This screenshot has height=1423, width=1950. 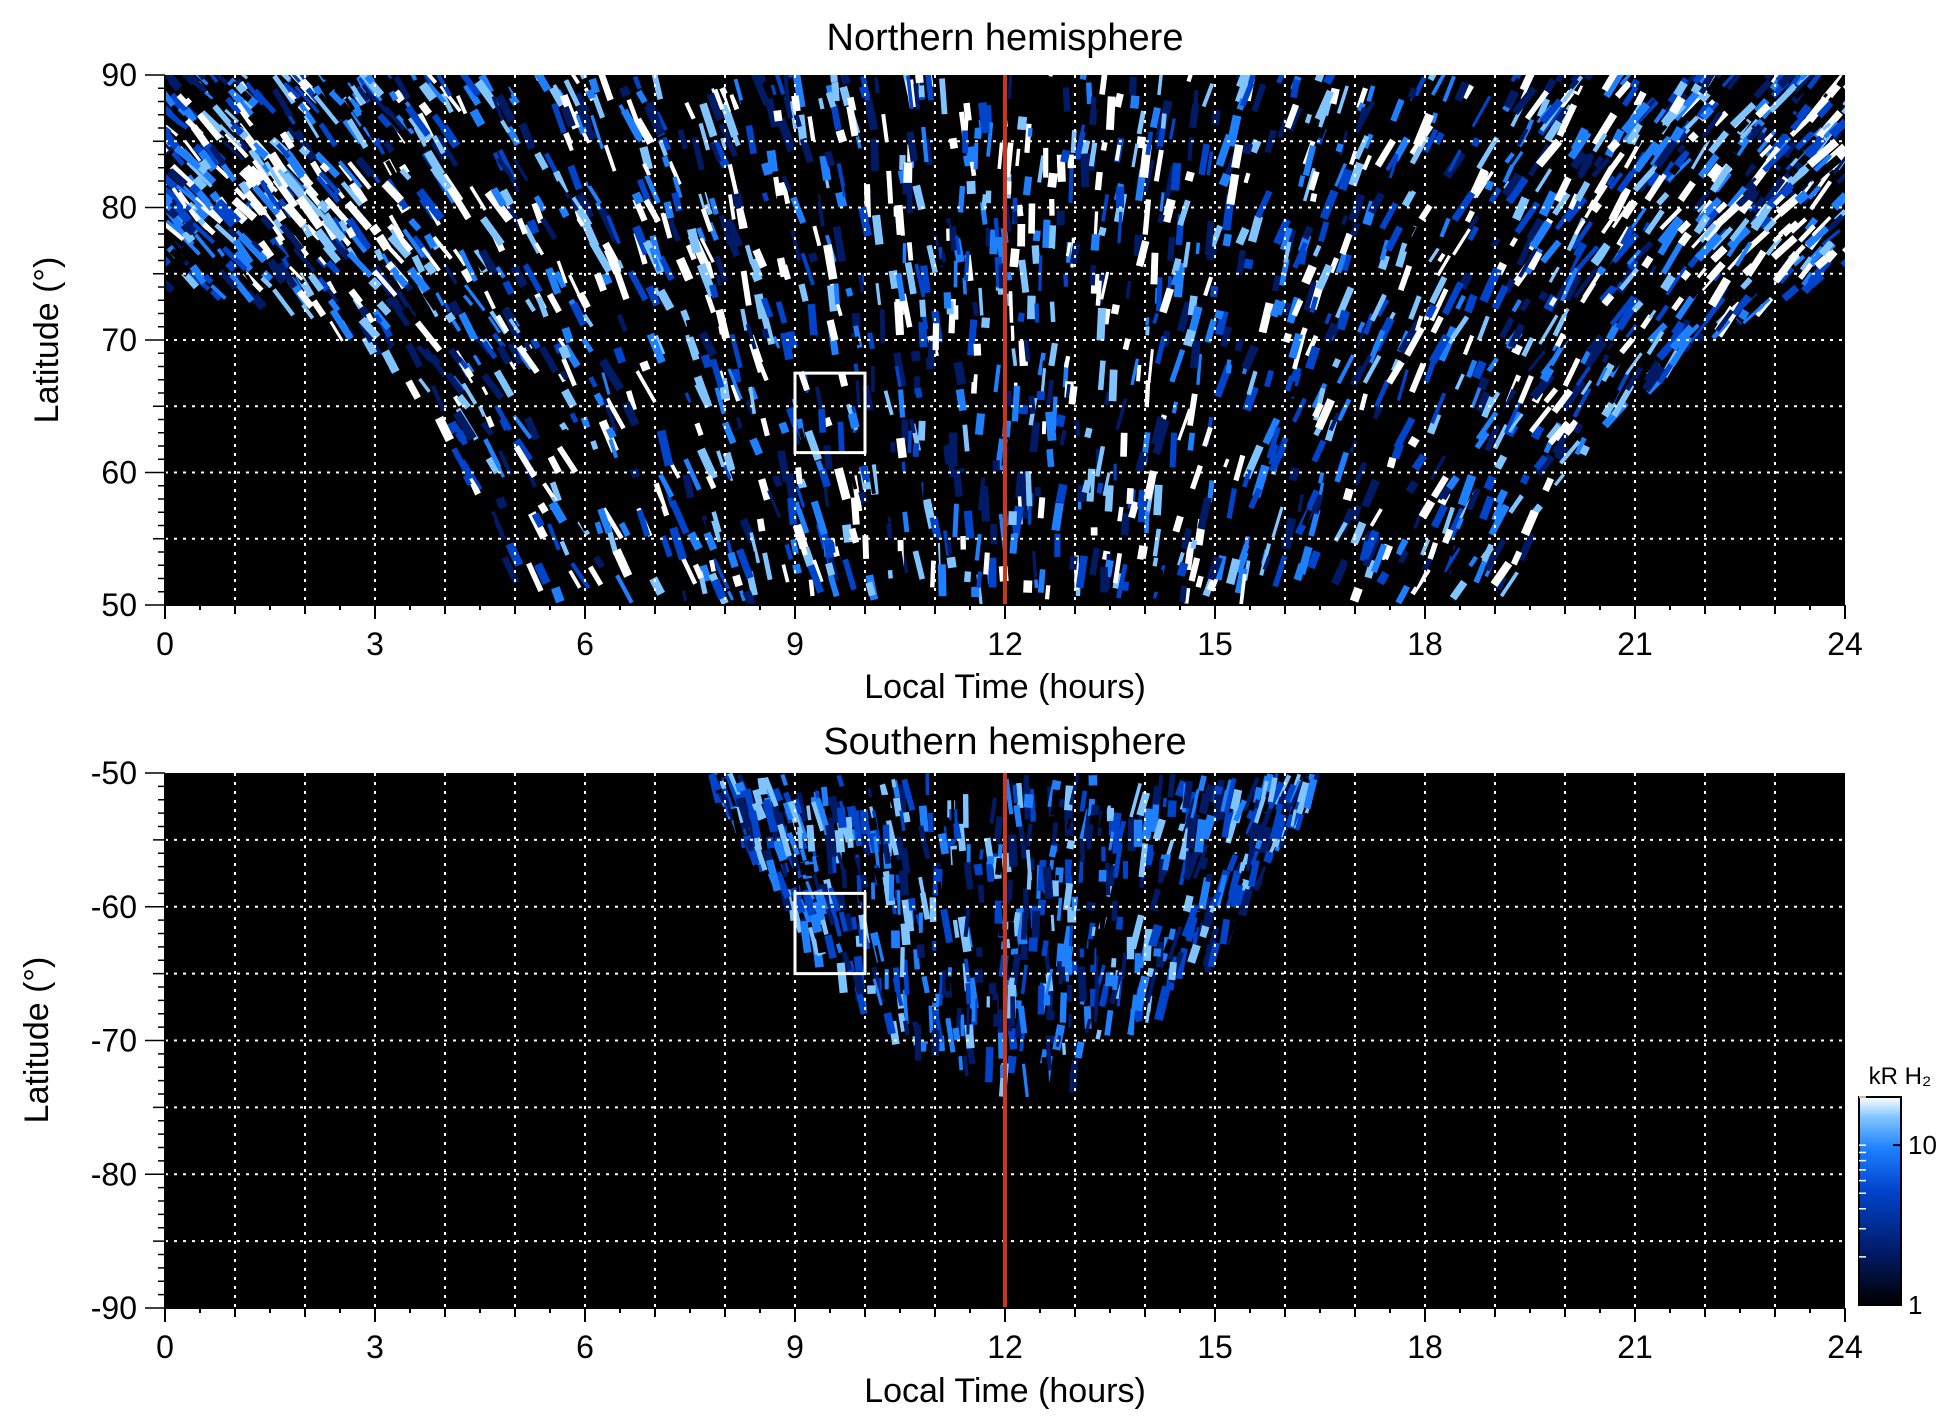 What do you see at coordinates (1898, 1208) in the screenshot?
I see `colorbar-ticks: 101` at bounding box center [1898, 1208].